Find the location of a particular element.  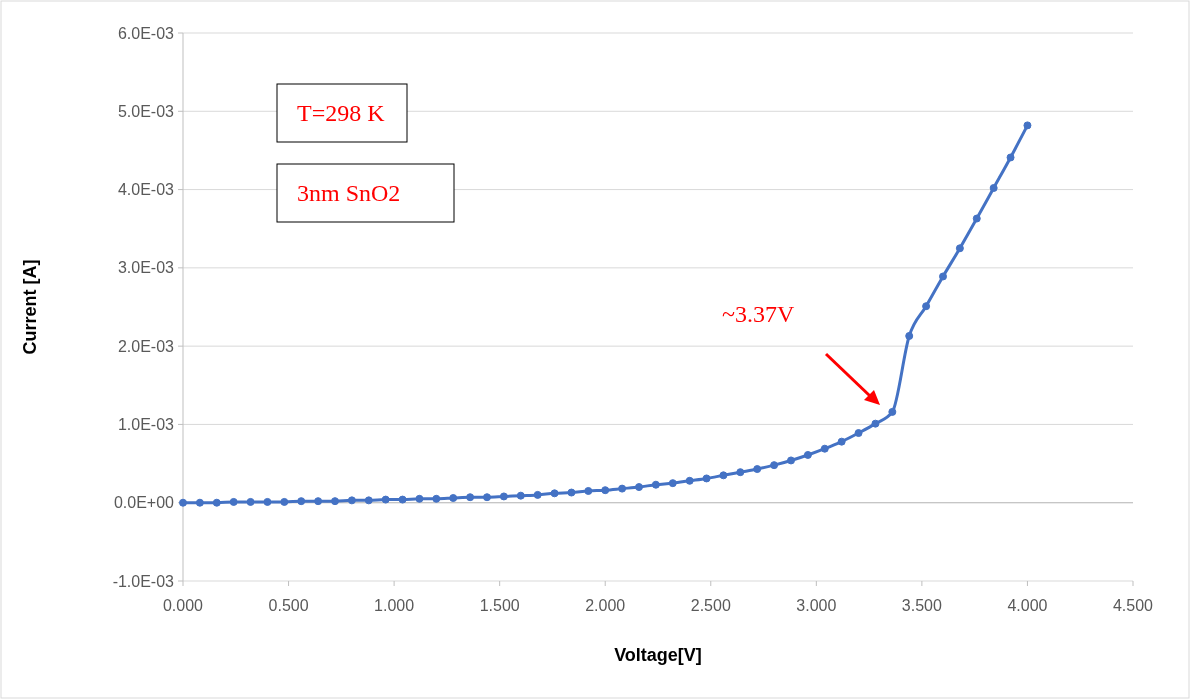

x-tick-label: 3.500 is located at coordinates (922, 605).